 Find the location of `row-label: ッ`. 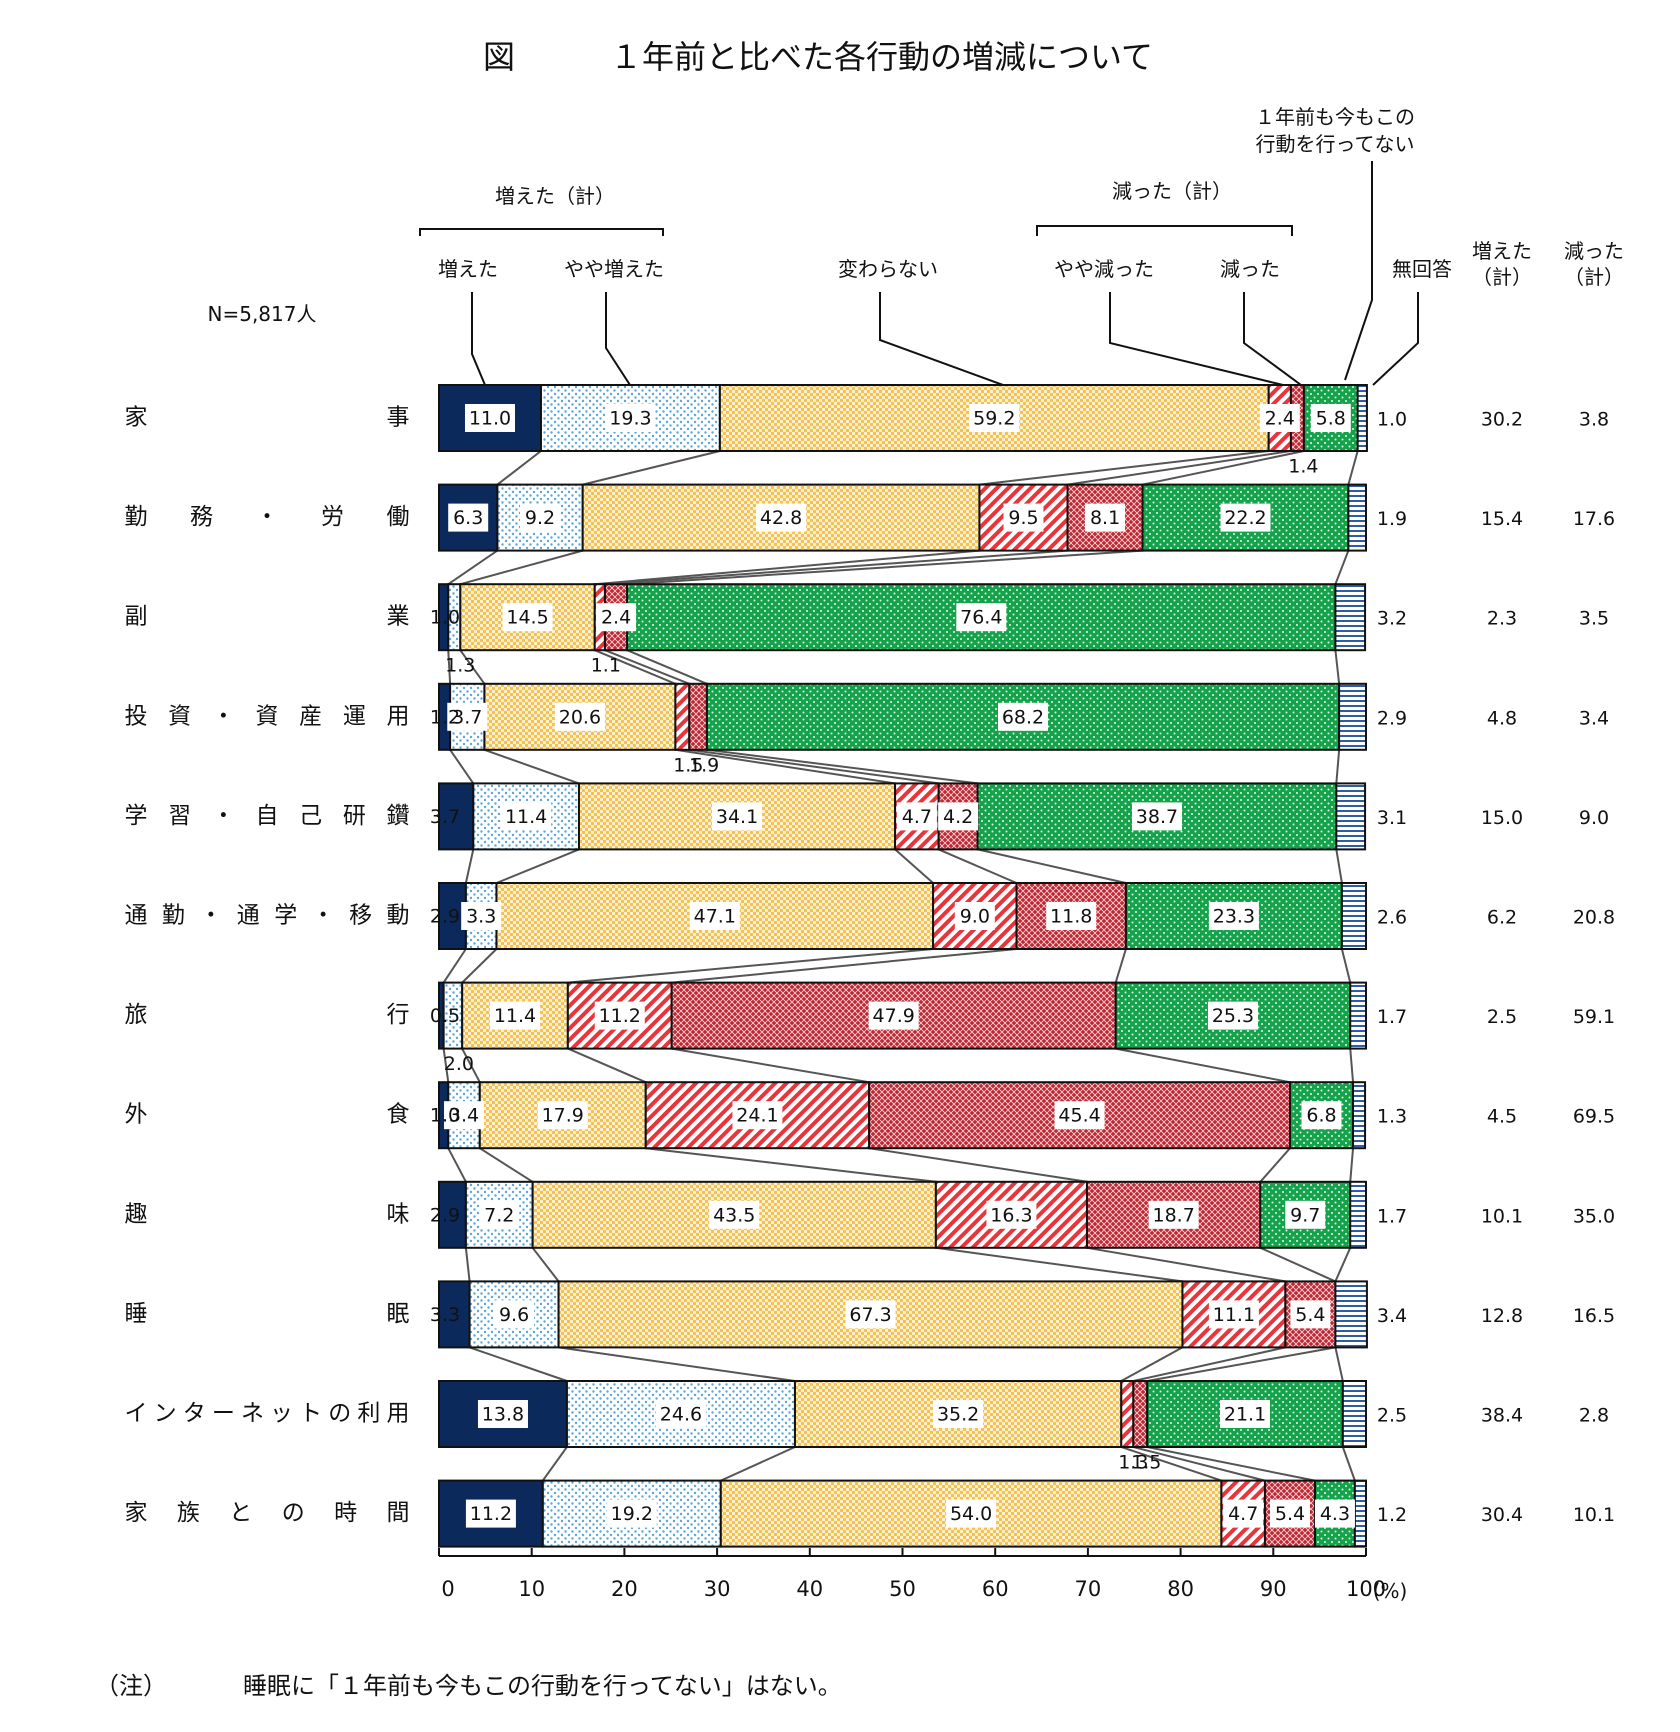

row-label: ッ is located at coordinates (281, 1414).